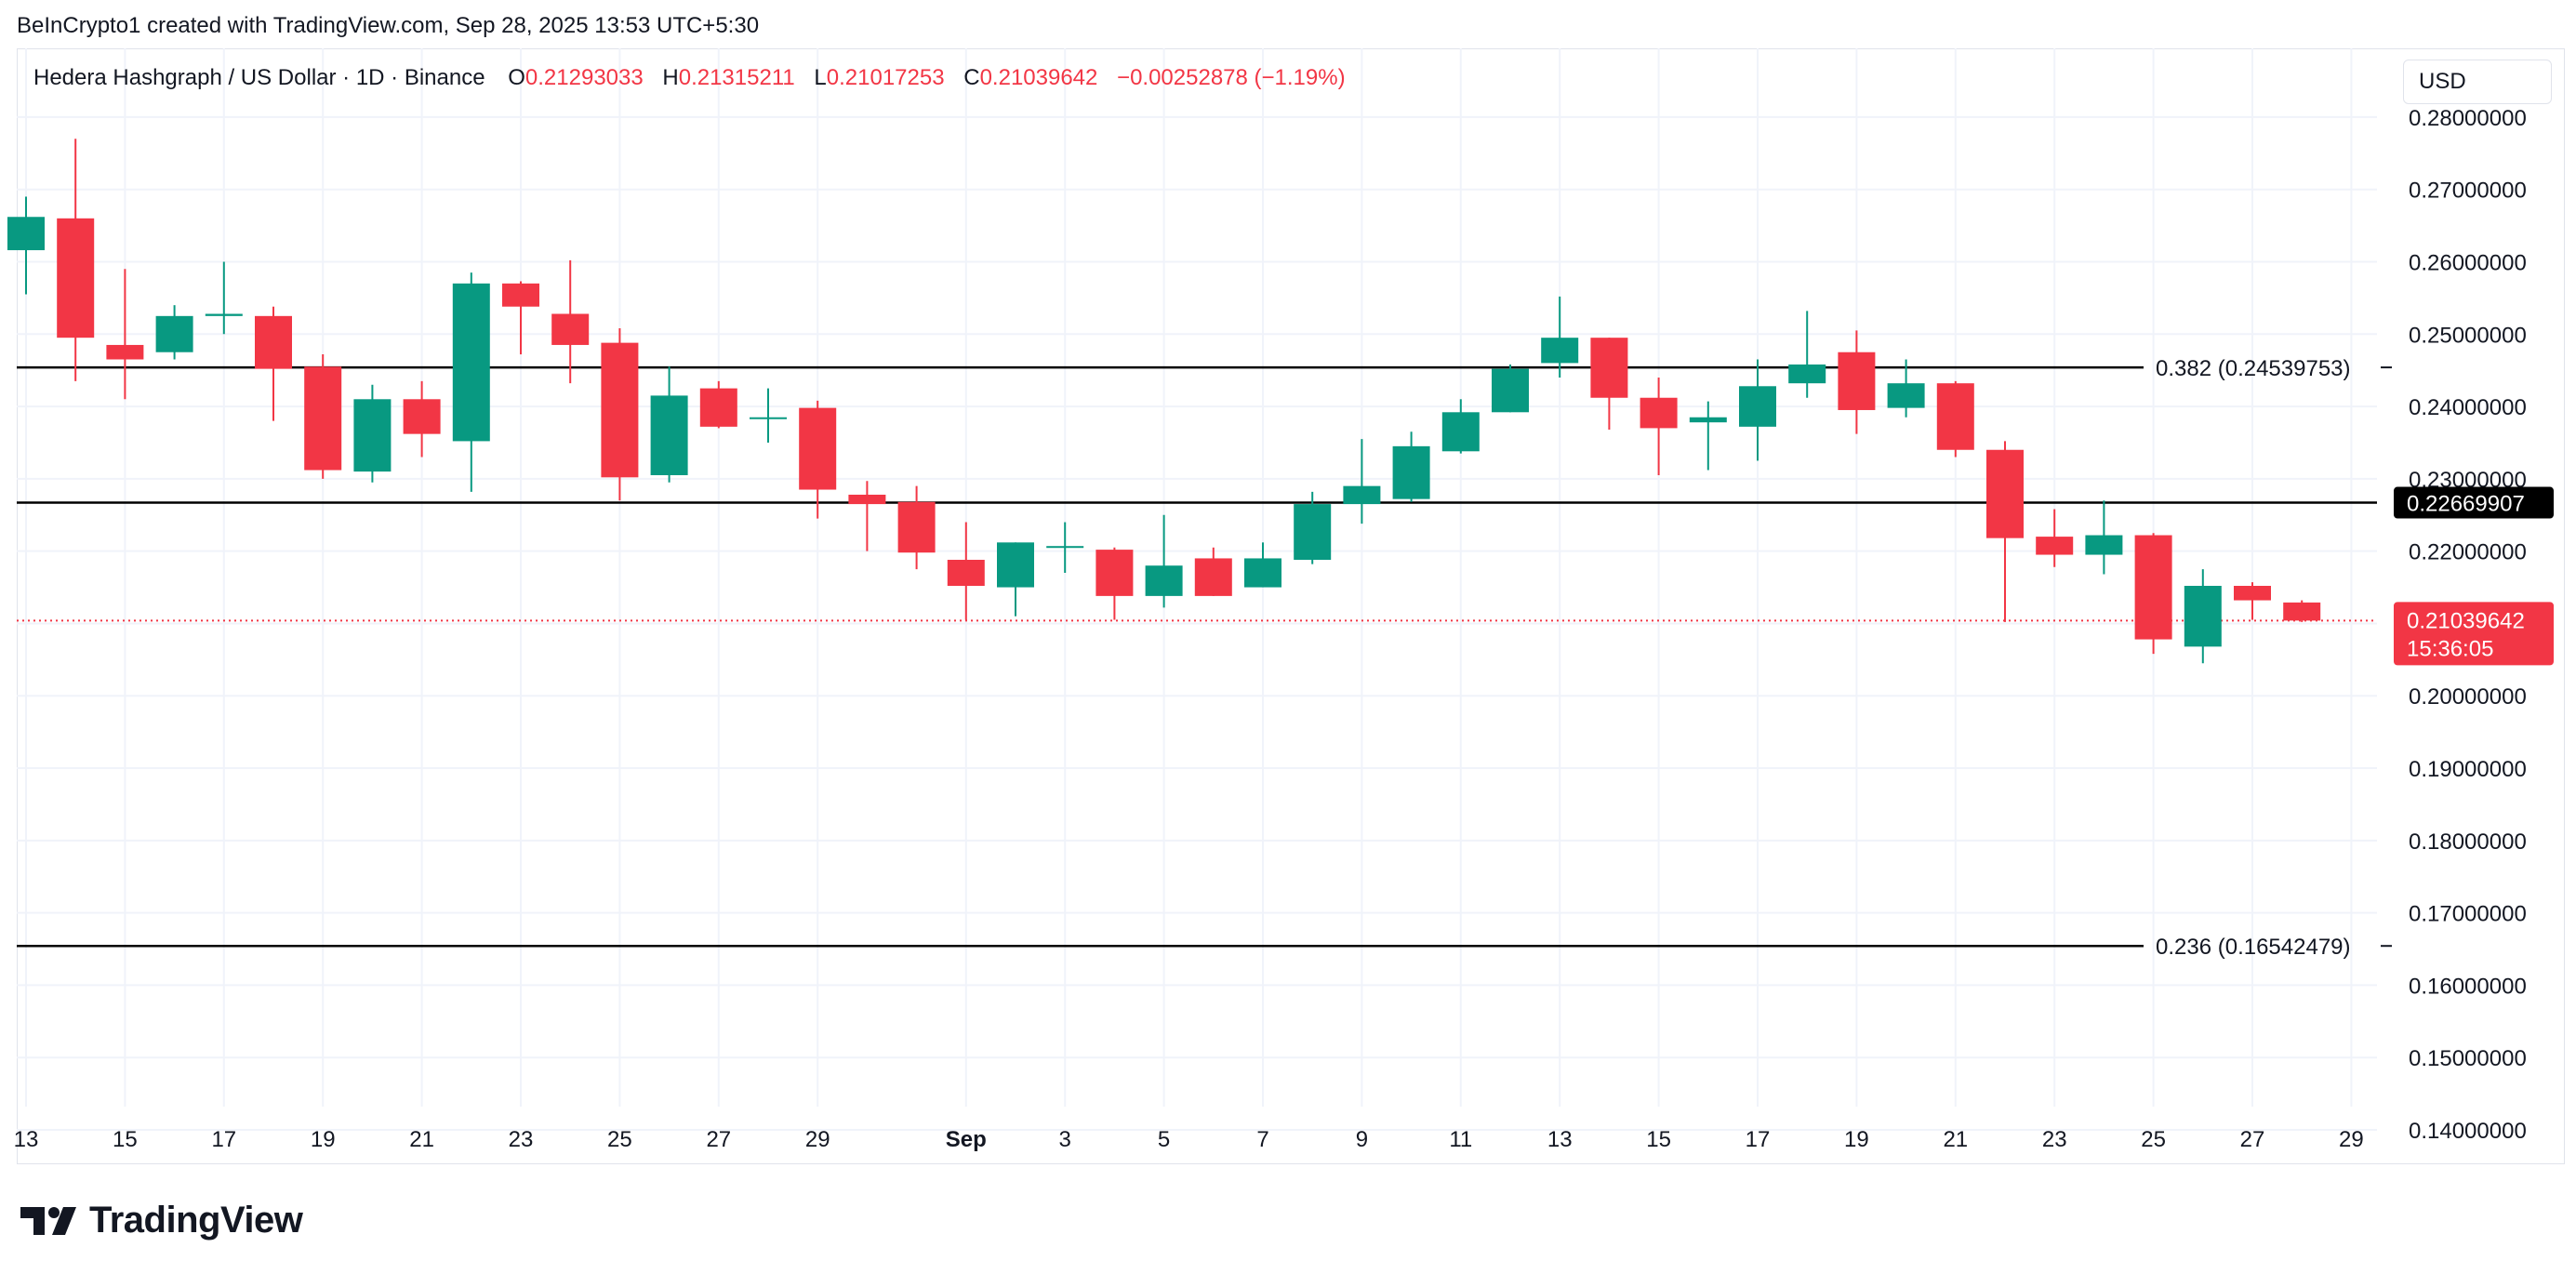  Describe the element at coordinates (196, 1220) in the screenshot. I see `tradingview-logo-text: TradingView` at that location.